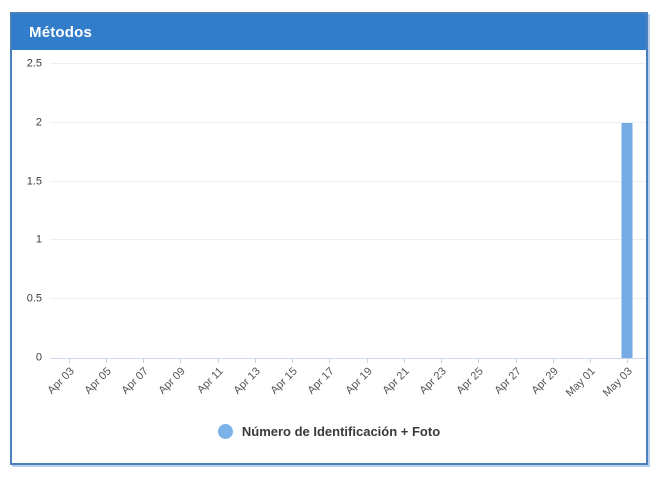 The height and width of the screenshot is (477, 663). What do you see at coordinates (225, 431) in the screenshot?
I see `legend-marker-icon` at bounding box center [225, 431].